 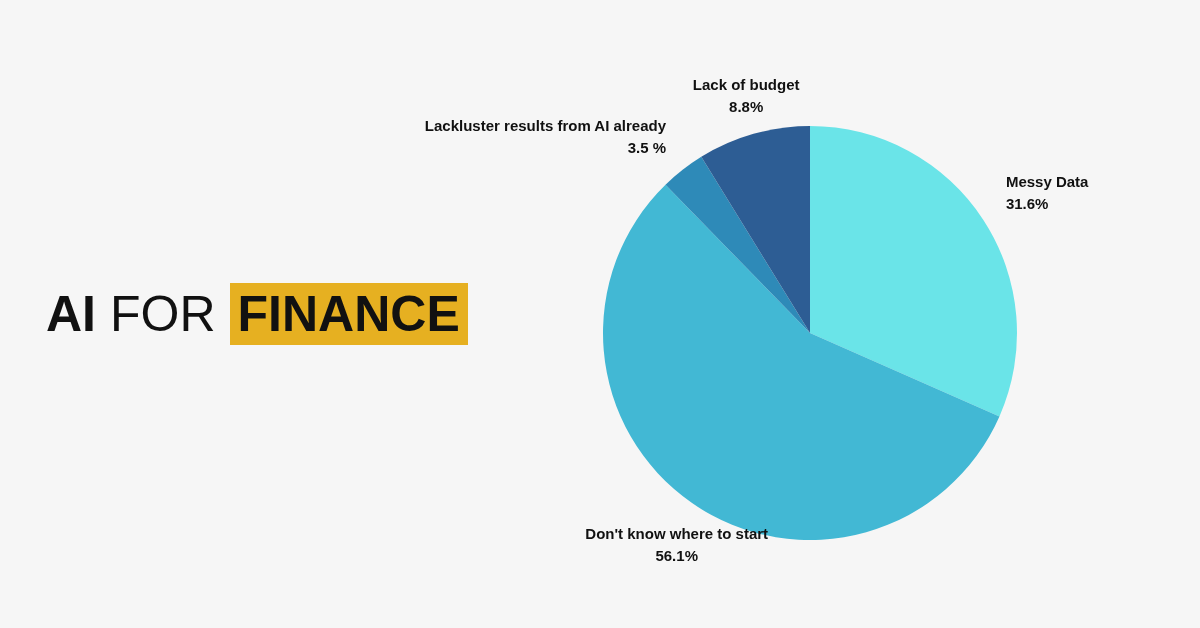 I want to click on data-label: 8.8%, so click(x=746, y=107).